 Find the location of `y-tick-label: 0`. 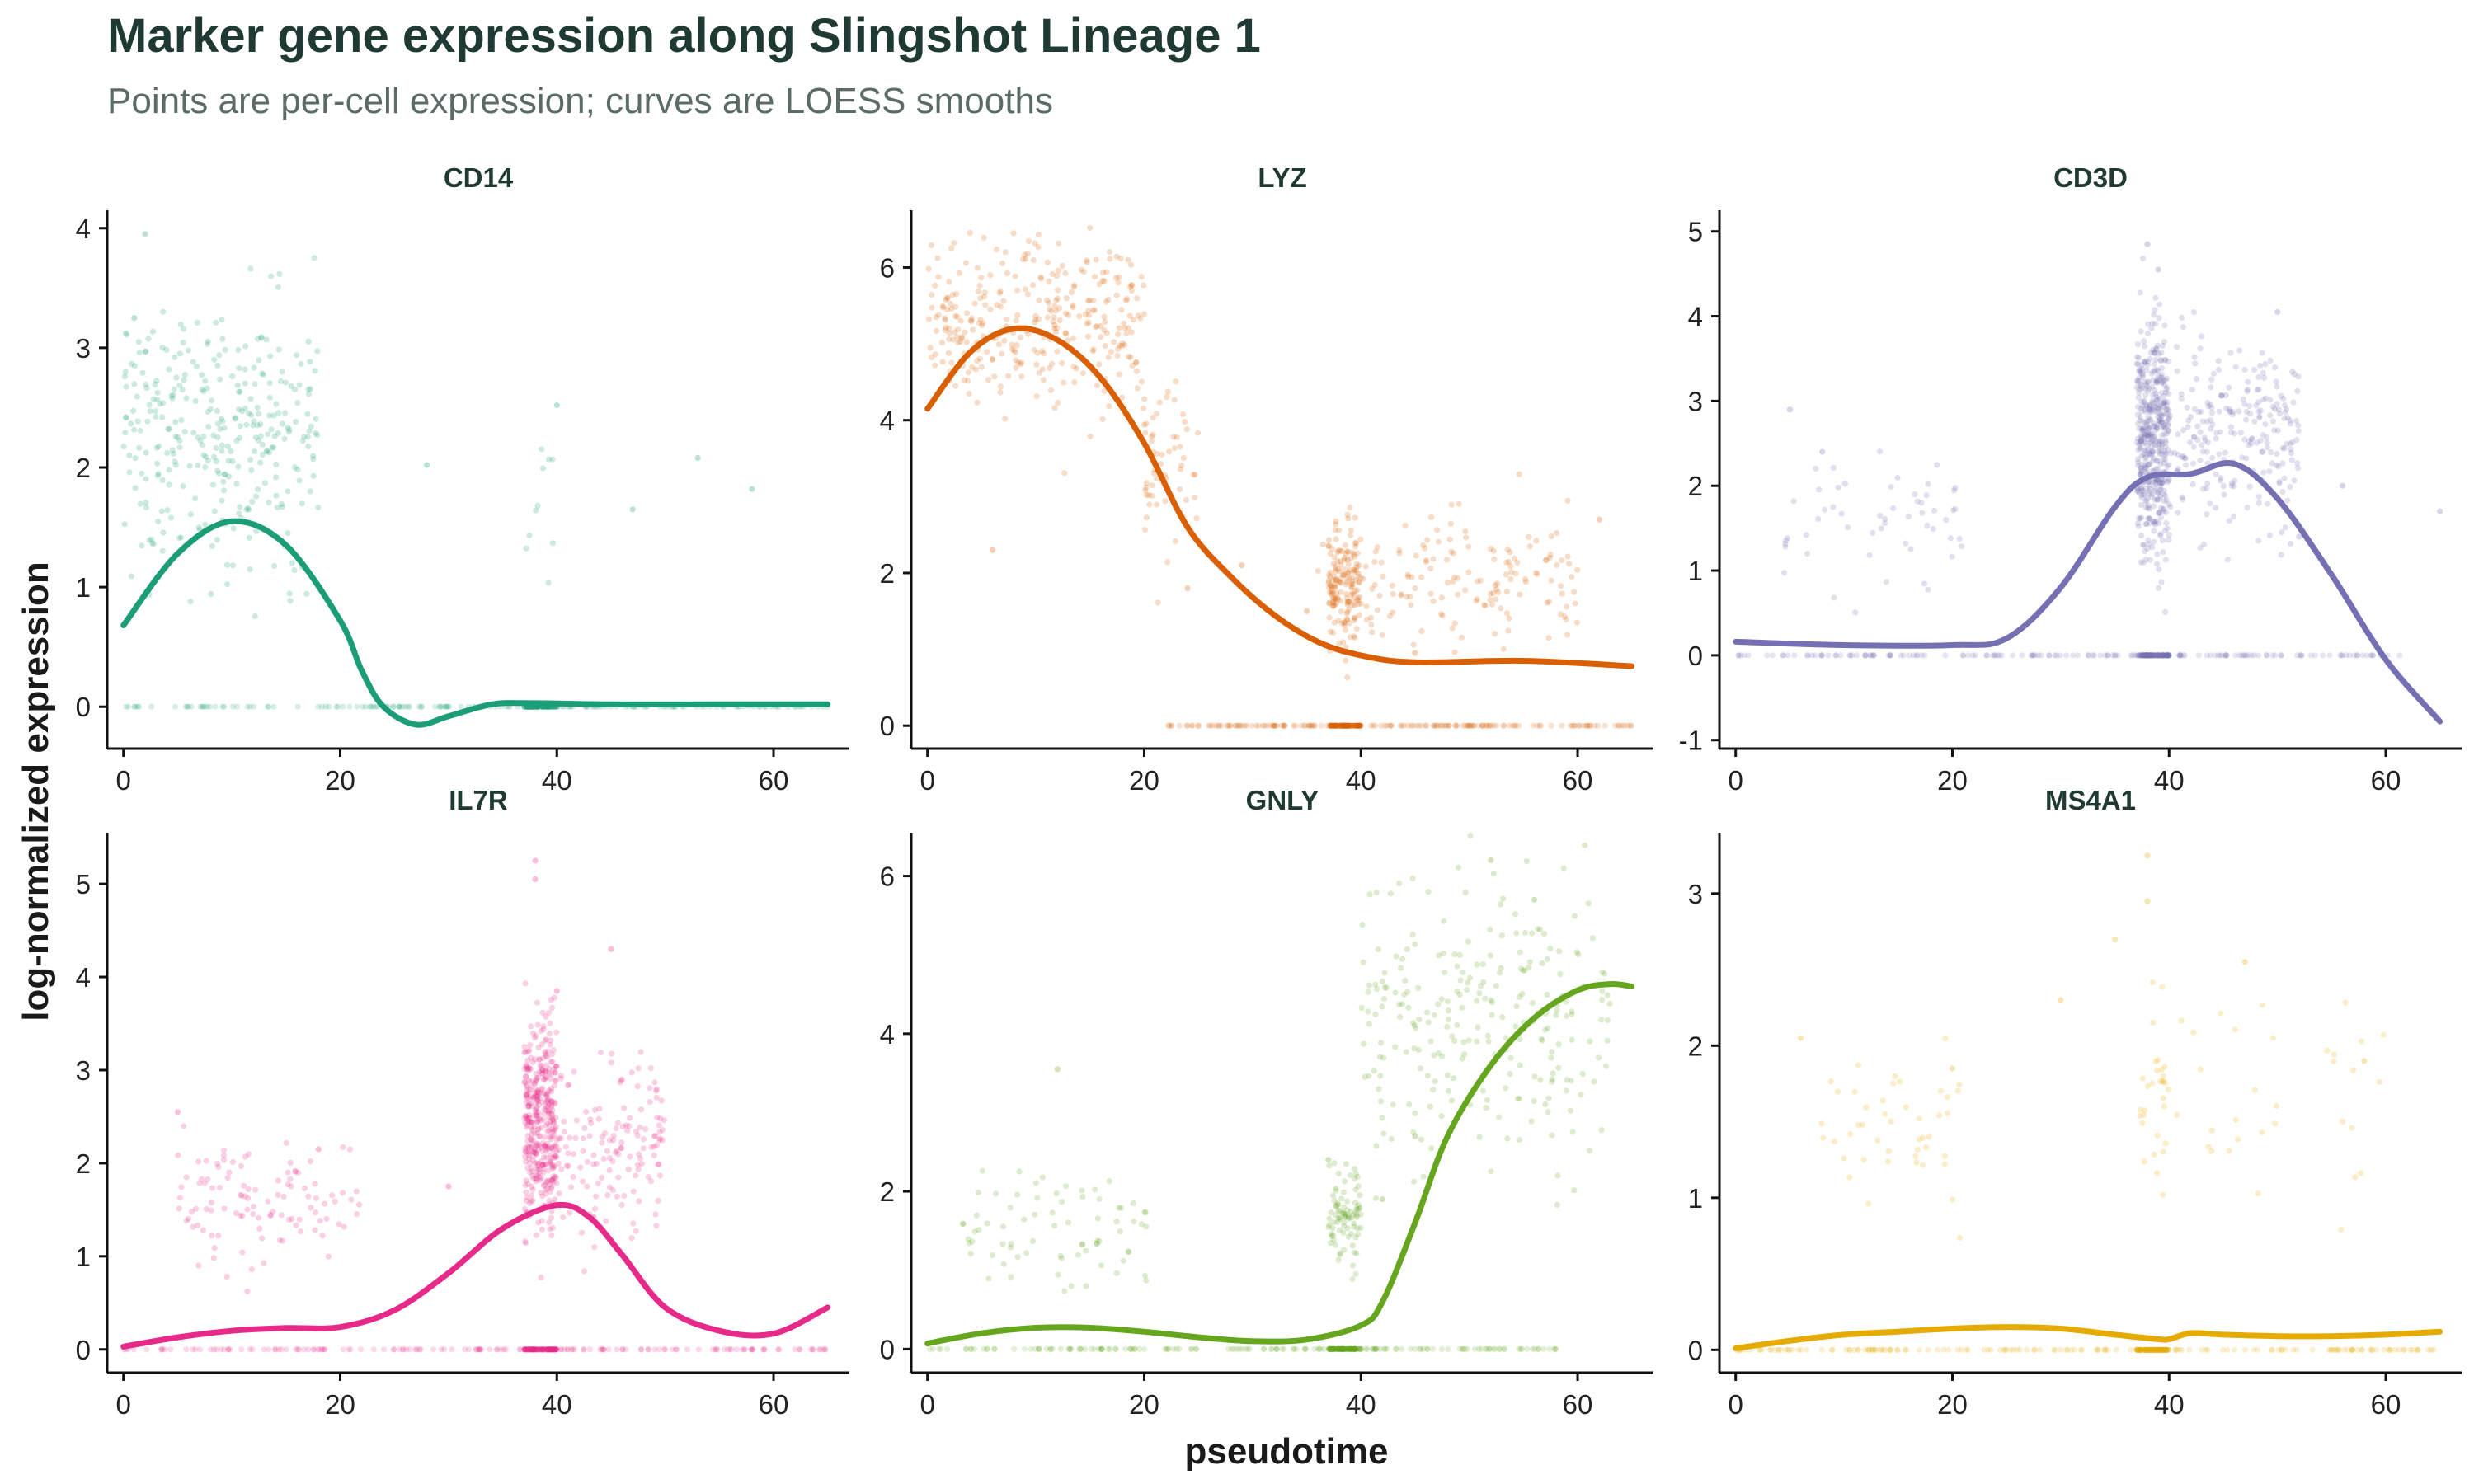

y-tick-label: 0 is located at coordinates (83, 707).